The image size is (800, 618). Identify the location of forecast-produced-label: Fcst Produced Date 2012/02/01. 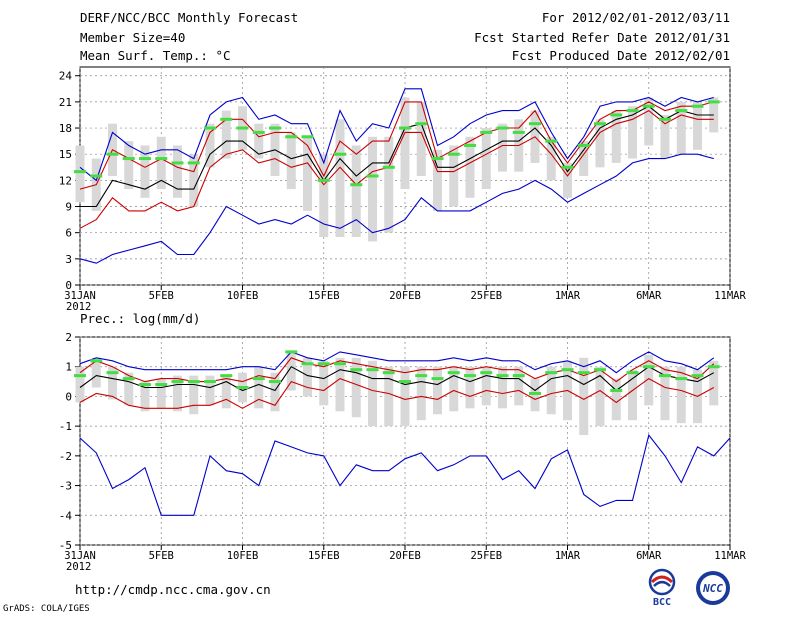
(620, 55).